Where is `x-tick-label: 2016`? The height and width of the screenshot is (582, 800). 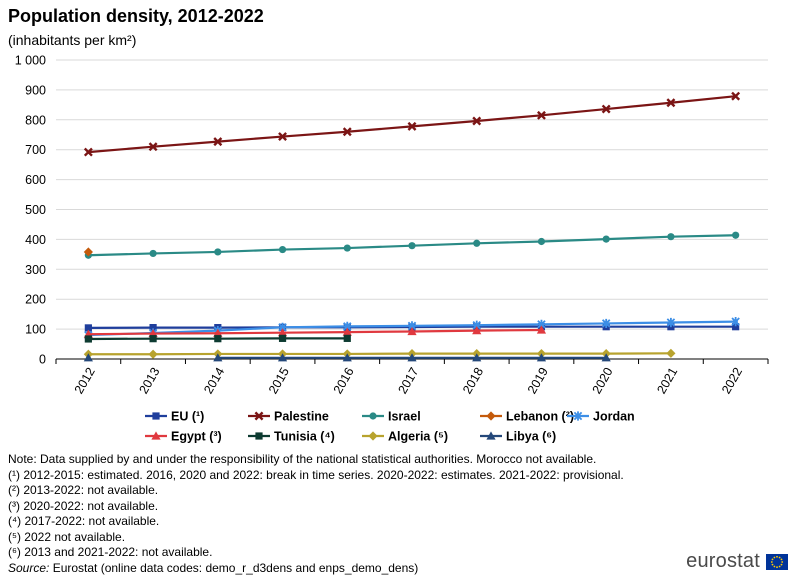 x-tick-label: 2016 is located at coordinates (344, 380).